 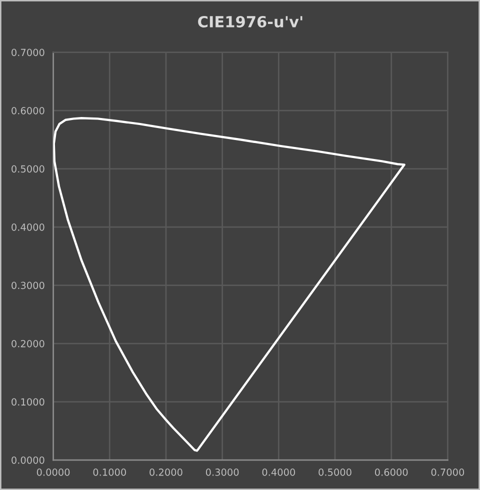 I want to click on y-tick-label: 0.6000, so click(x=28, y=110).